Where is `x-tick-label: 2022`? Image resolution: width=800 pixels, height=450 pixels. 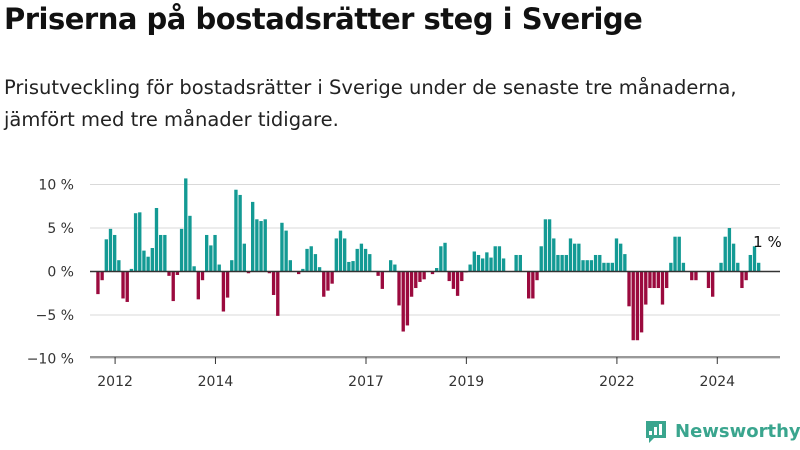
x-tick-label: 2022 is located at coordinates (617, 382).